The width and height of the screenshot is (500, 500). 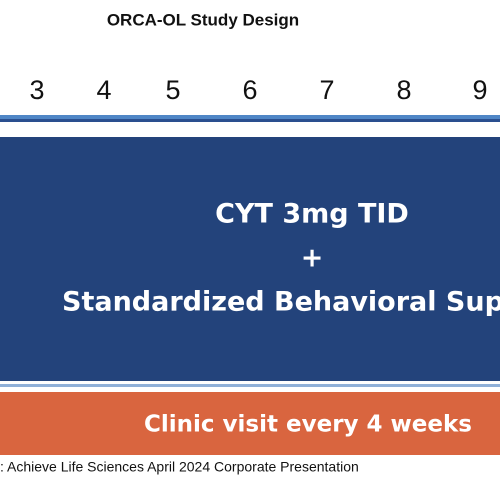 I want to click on treatment-drug: CYT 3mg TID, so click(x=312, y=214).